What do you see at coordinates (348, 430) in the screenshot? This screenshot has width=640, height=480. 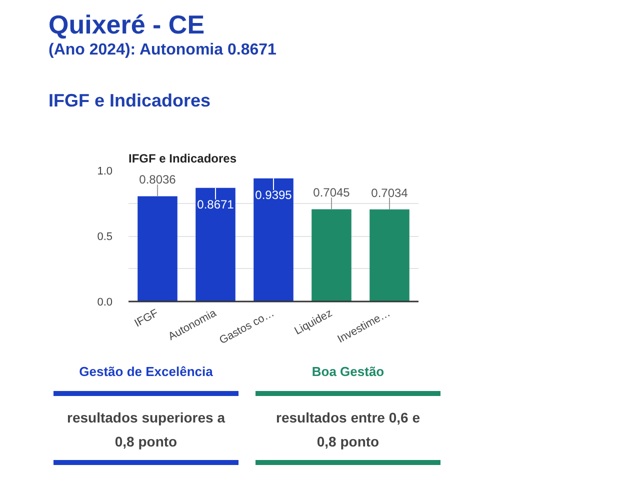 I see `text: resultados entre 0,6 e 0,8 ponto` at bounding box center [348, 430].